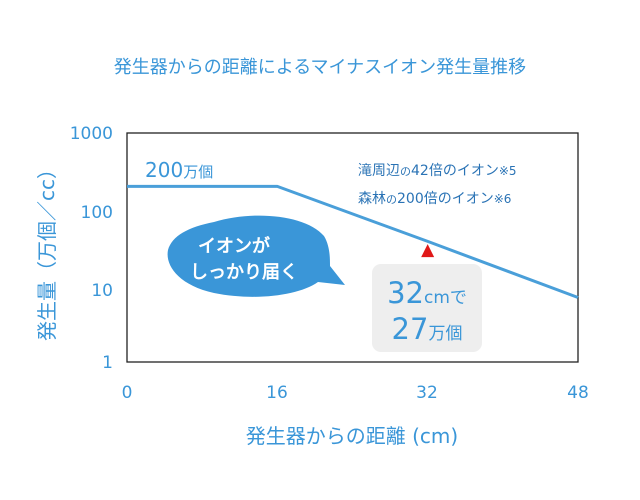 Image resolution: width=640 pixels, height=500 pixels. I want to click on x-tick-labels: 0 16 32 48, so click(355, 393).